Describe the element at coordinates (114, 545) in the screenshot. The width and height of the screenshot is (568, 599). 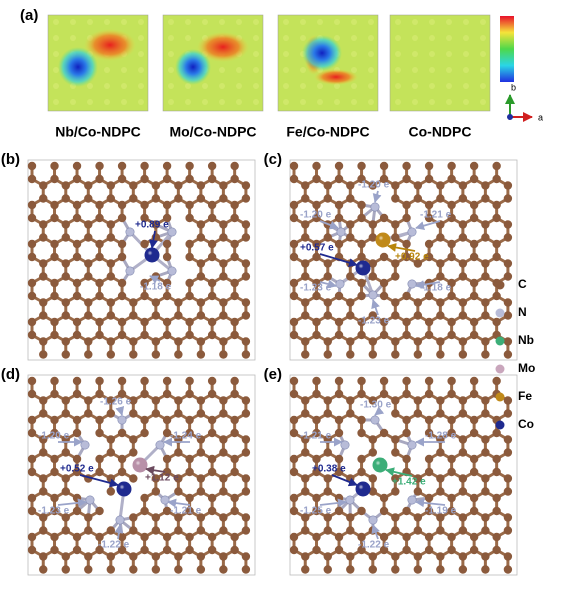
I see `charge-label: -1.22 e` at that location.